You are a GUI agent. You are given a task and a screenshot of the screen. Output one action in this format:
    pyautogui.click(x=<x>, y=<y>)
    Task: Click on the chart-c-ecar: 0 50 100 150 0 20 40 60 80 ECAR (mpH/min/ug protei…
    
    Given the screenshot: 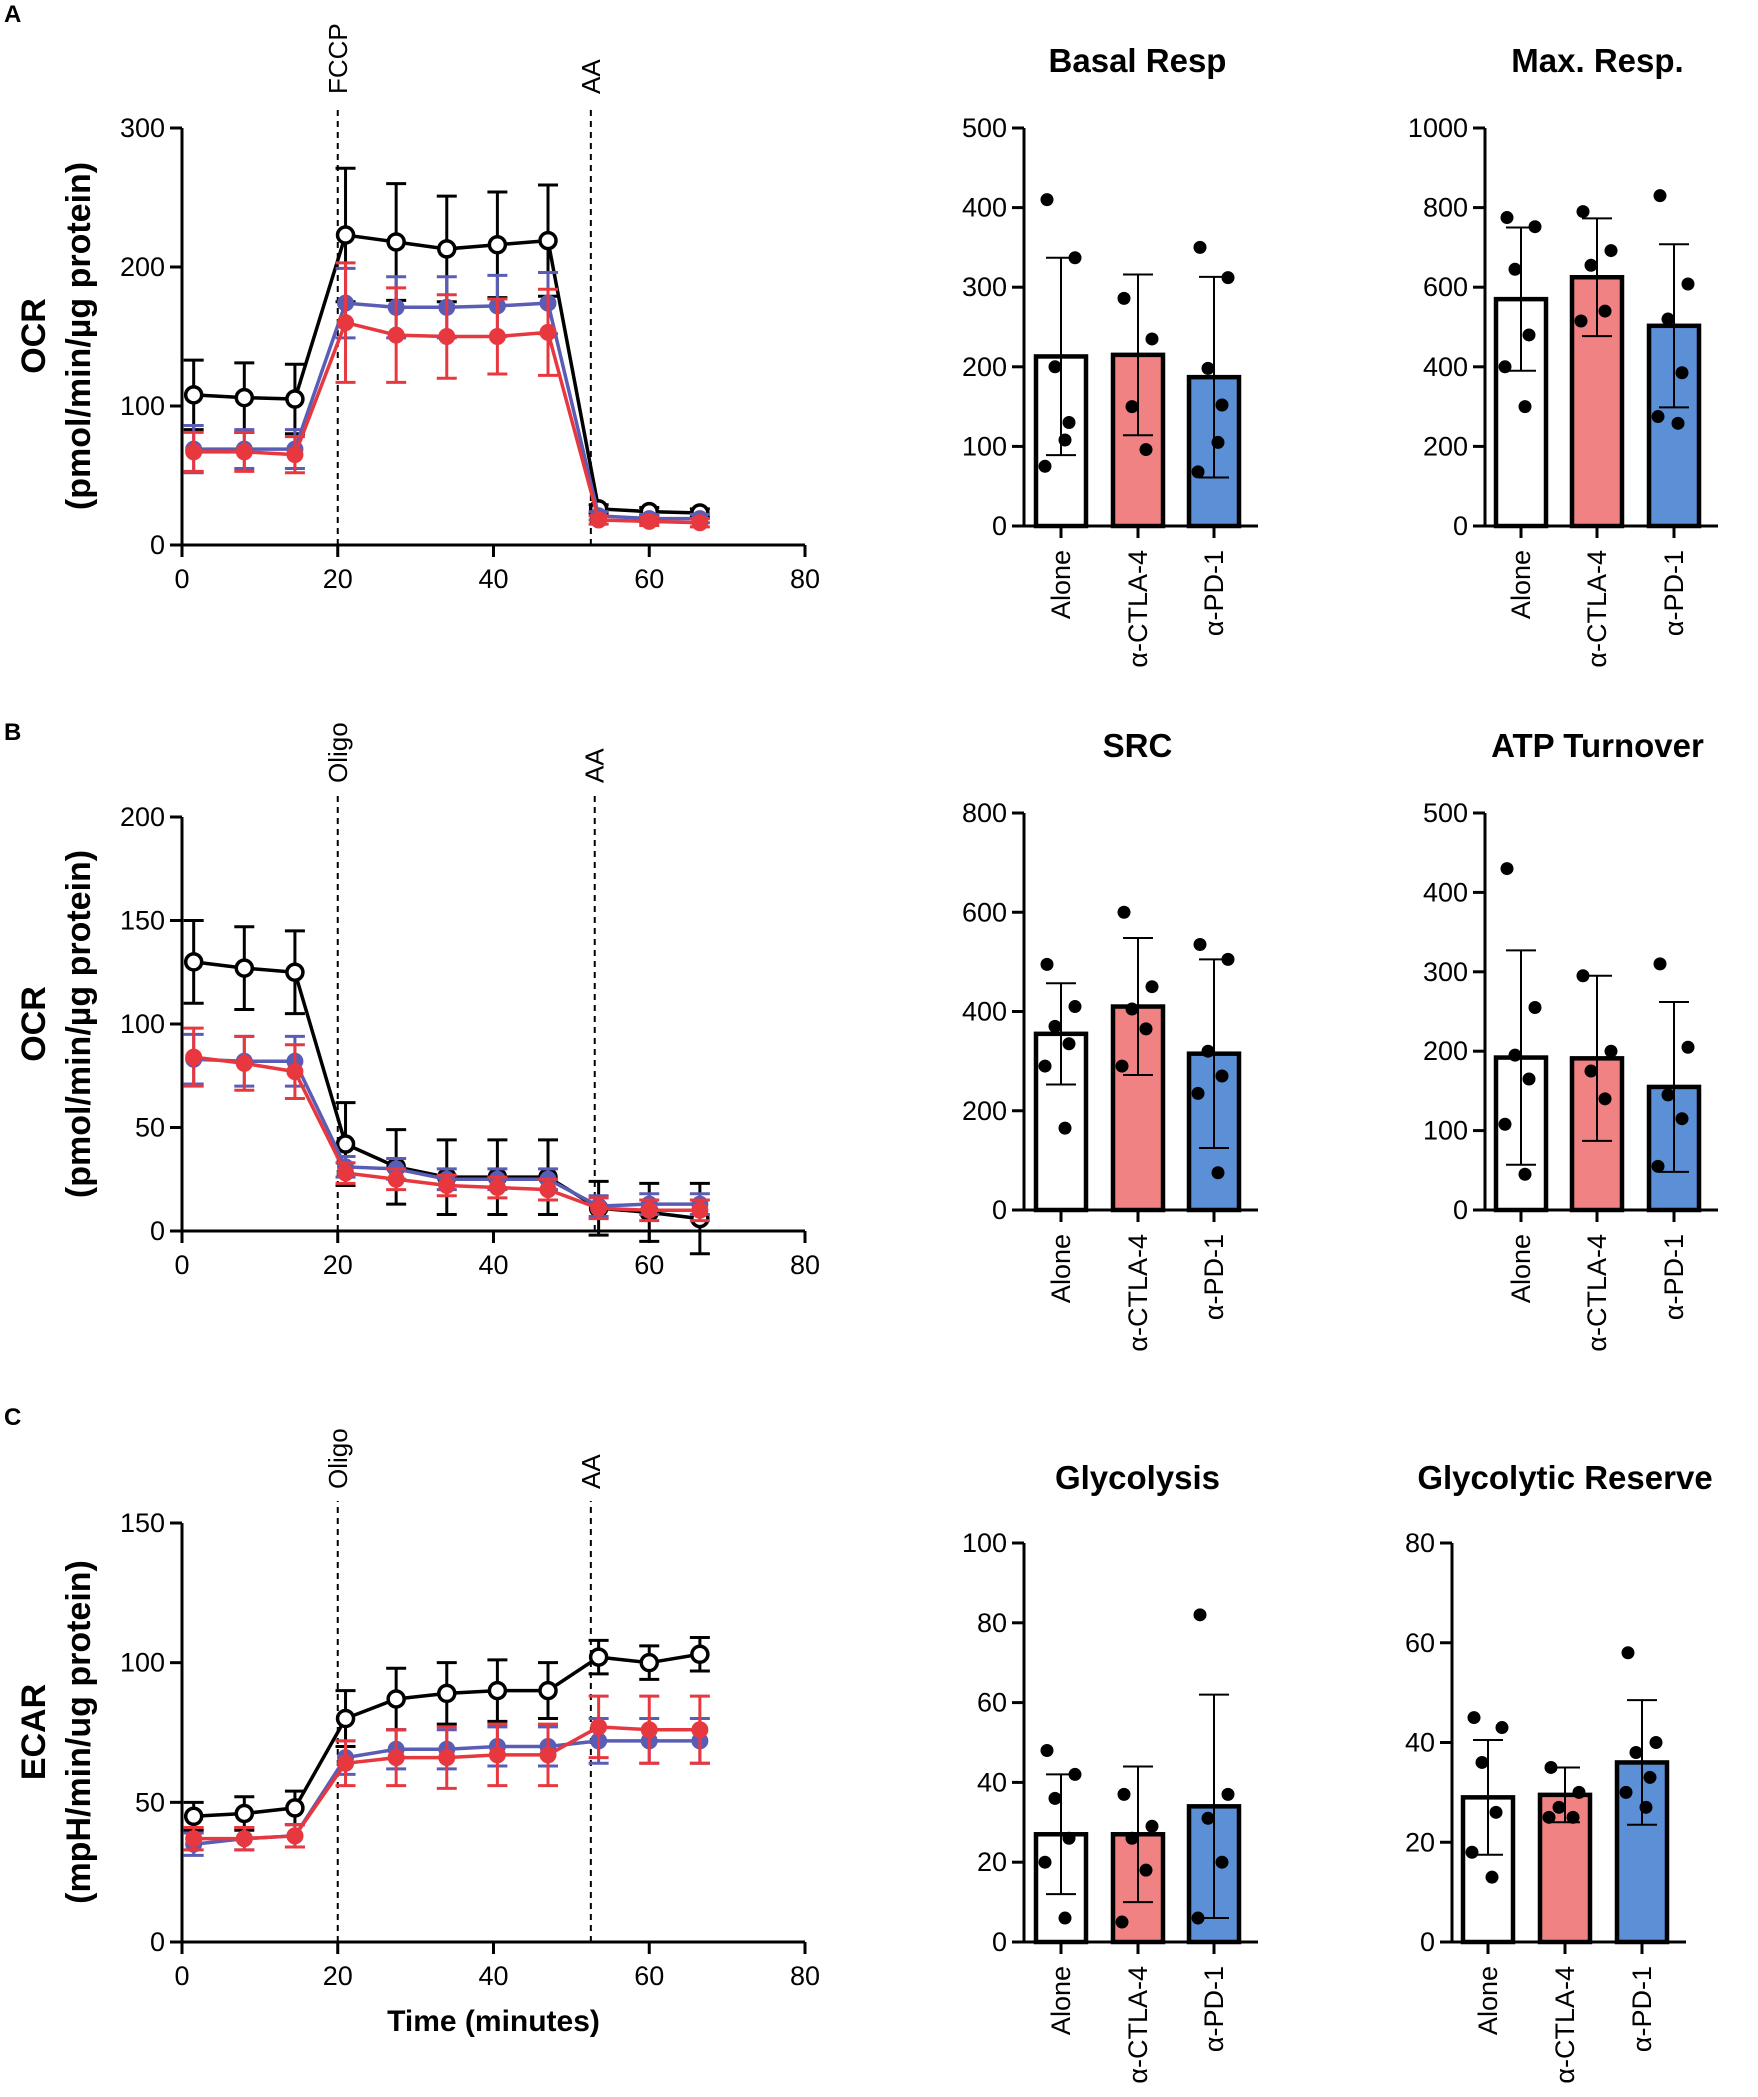 What is the action you would take?
    pyautogui.click(x=417, y=1733)
    